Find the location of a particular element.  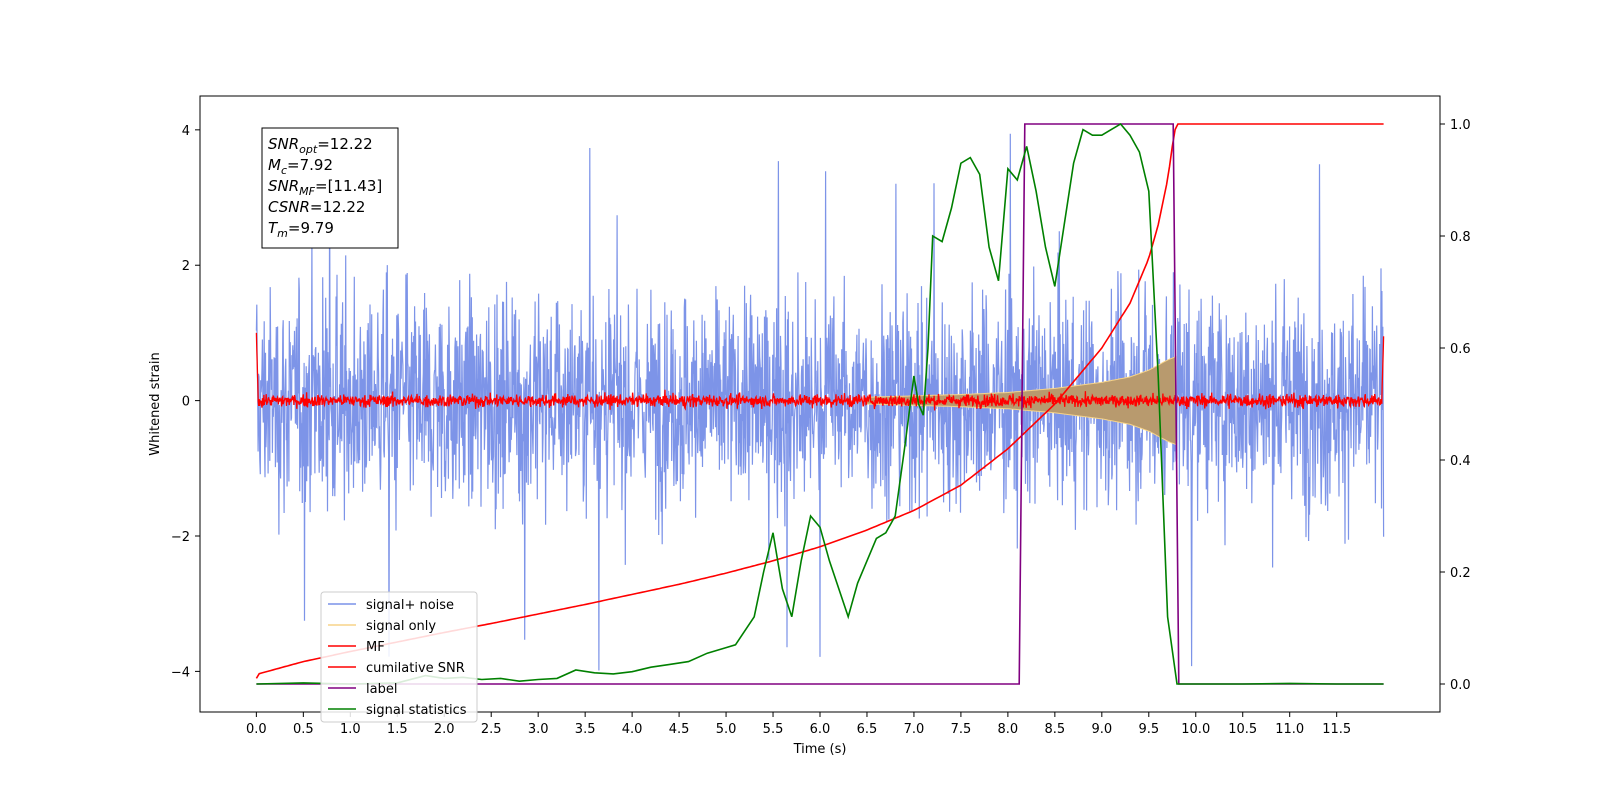

x-tick-label: 7.5 is located at coordinates (961, 729).